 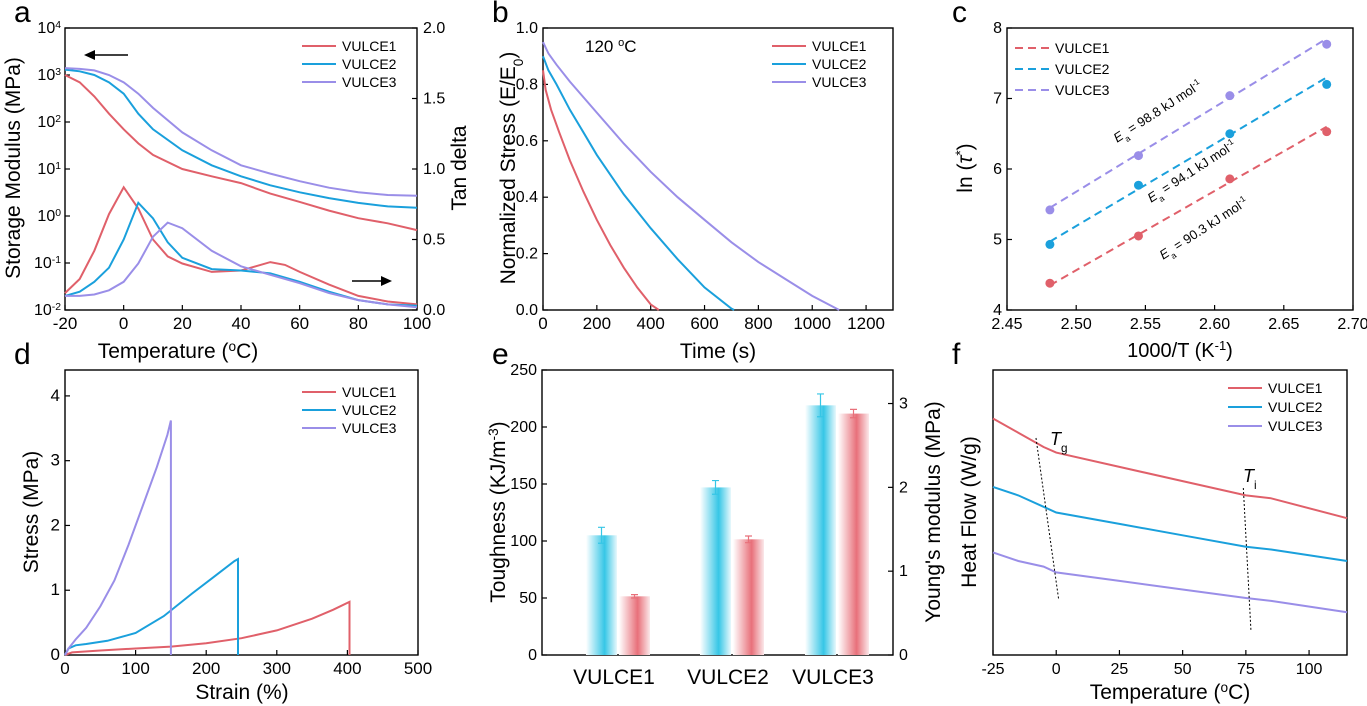 I want to click on b-legend-vulce3: VULCE3, so click(x=839, y=82).